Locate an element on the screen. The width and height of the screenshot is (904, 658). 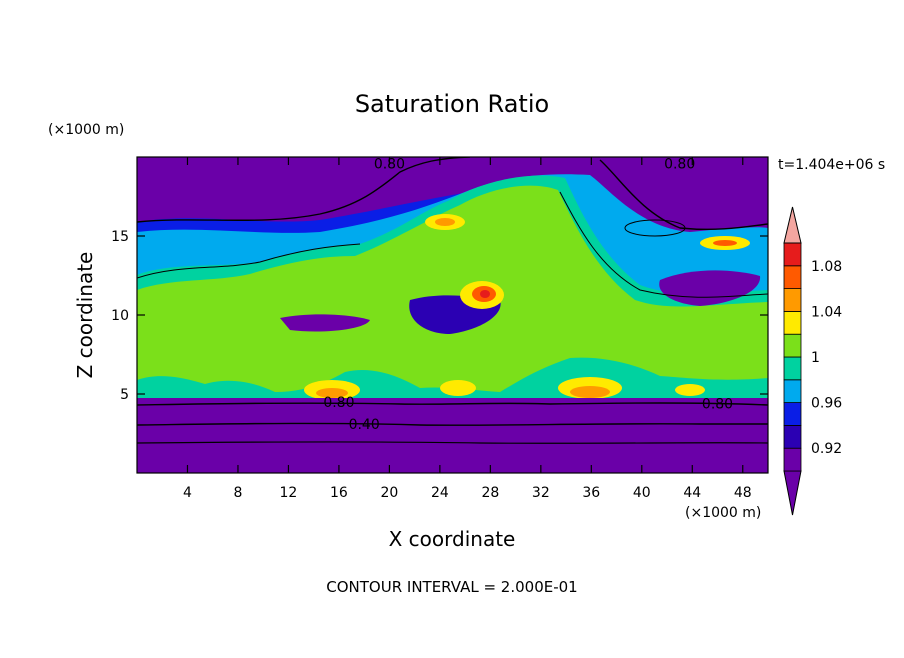
colorbar-extend-low is located at coordinates (792, 493).